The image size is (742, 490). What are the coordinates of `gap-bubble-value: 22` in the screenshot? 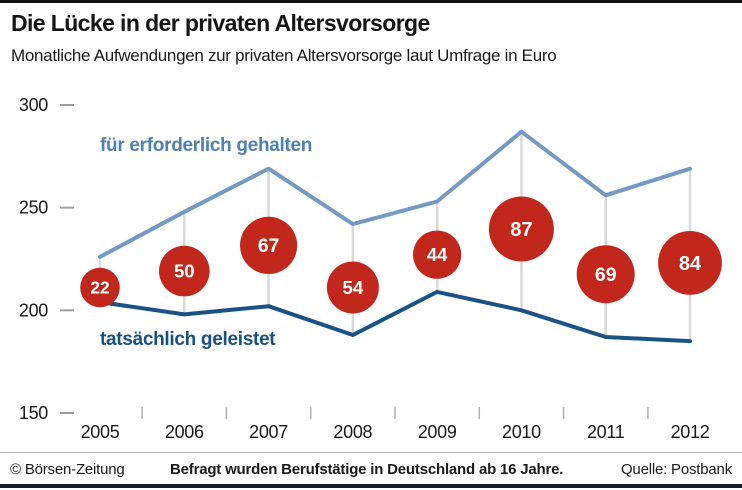 It's located at (99, 288).